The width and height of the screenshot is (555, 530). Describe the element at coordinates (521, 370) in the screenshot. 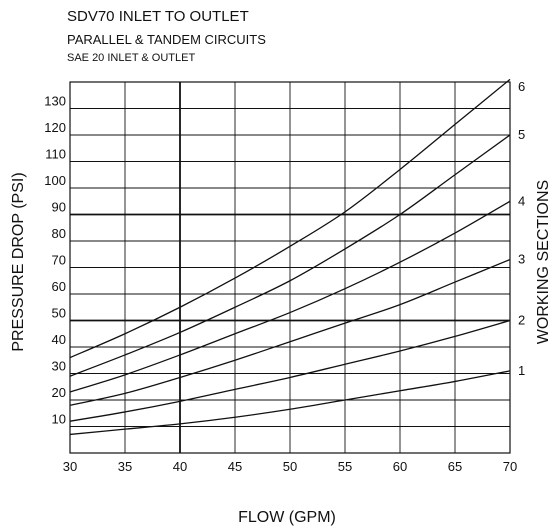

I see `series-label-1: 1` at that location.